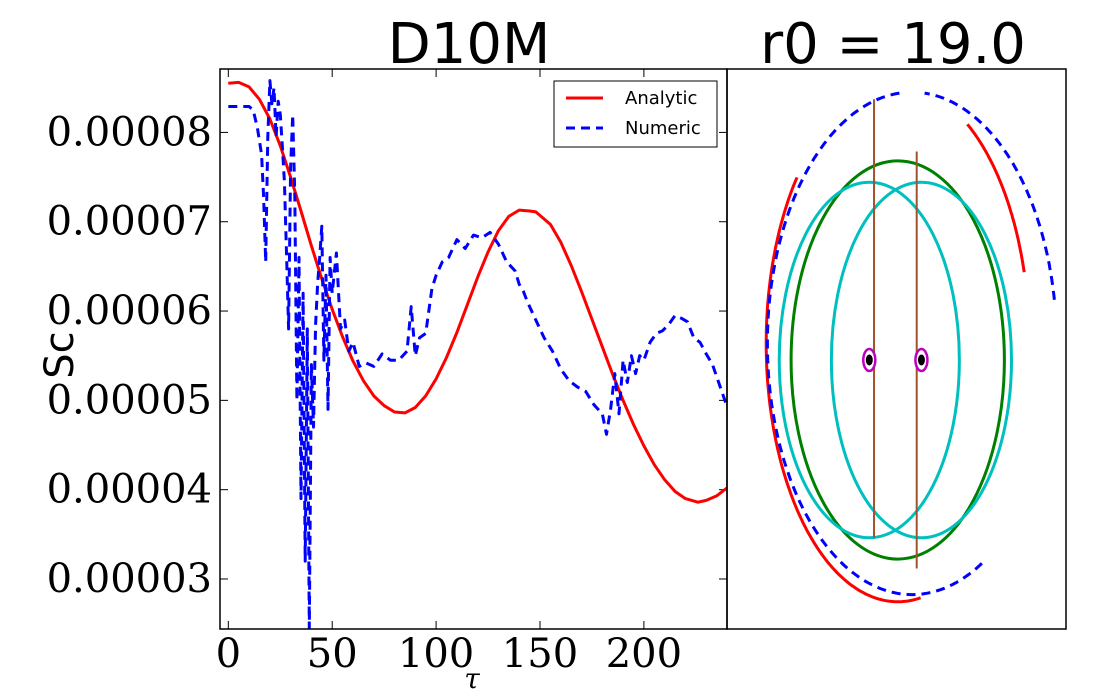  What do you see at coordinates (332, 654) in the screenshot?
I see `x-tick-label: 50` at bounding box center [332, 654].